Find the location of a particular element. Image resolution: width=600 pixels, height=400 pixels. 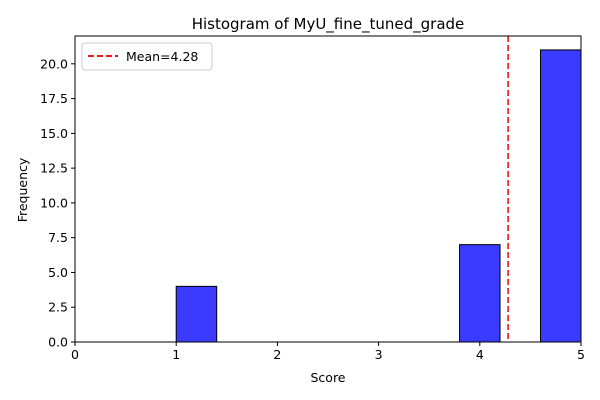

legend-mean-label: Mean=4.28 is located at coordinates (162, 56).